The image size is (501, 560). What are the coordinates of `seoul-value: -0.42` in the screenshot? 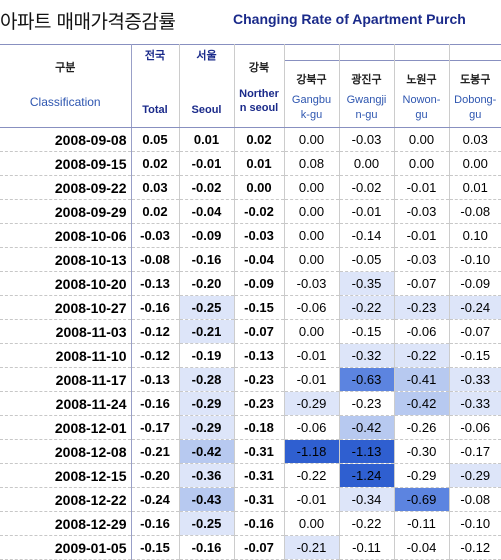 It's located at (206, 452).